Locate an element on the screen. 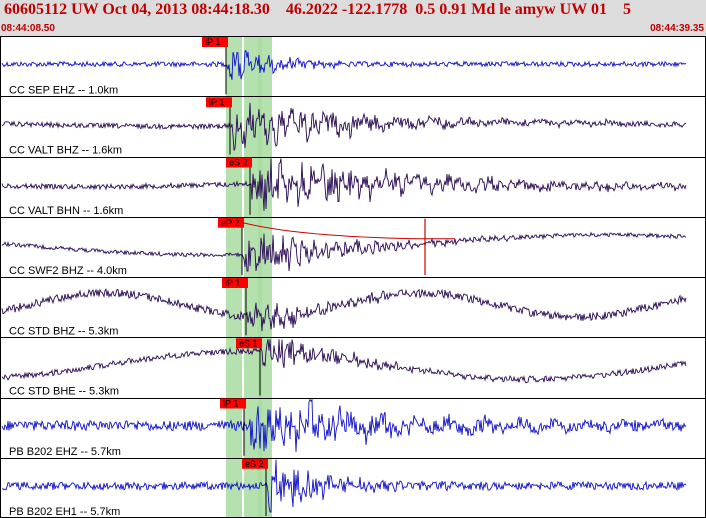 Image resolution: width=706 pixels, height=518 pixels. pick-label: eS 1 is located at coordinates (248, 343).